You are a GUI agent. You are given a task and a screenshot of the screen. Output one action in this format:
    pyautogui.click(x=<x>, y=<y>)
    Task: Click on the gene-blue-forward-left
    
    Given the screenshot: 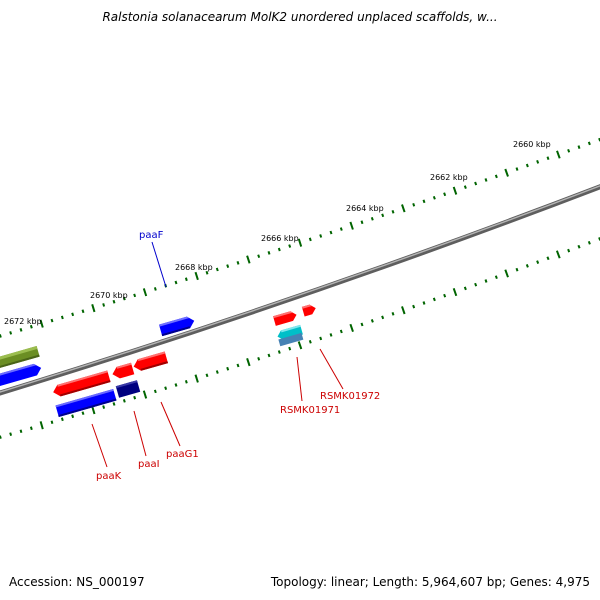 What is the action you would take?
    pyautogui.click(x=21, y=374)
    